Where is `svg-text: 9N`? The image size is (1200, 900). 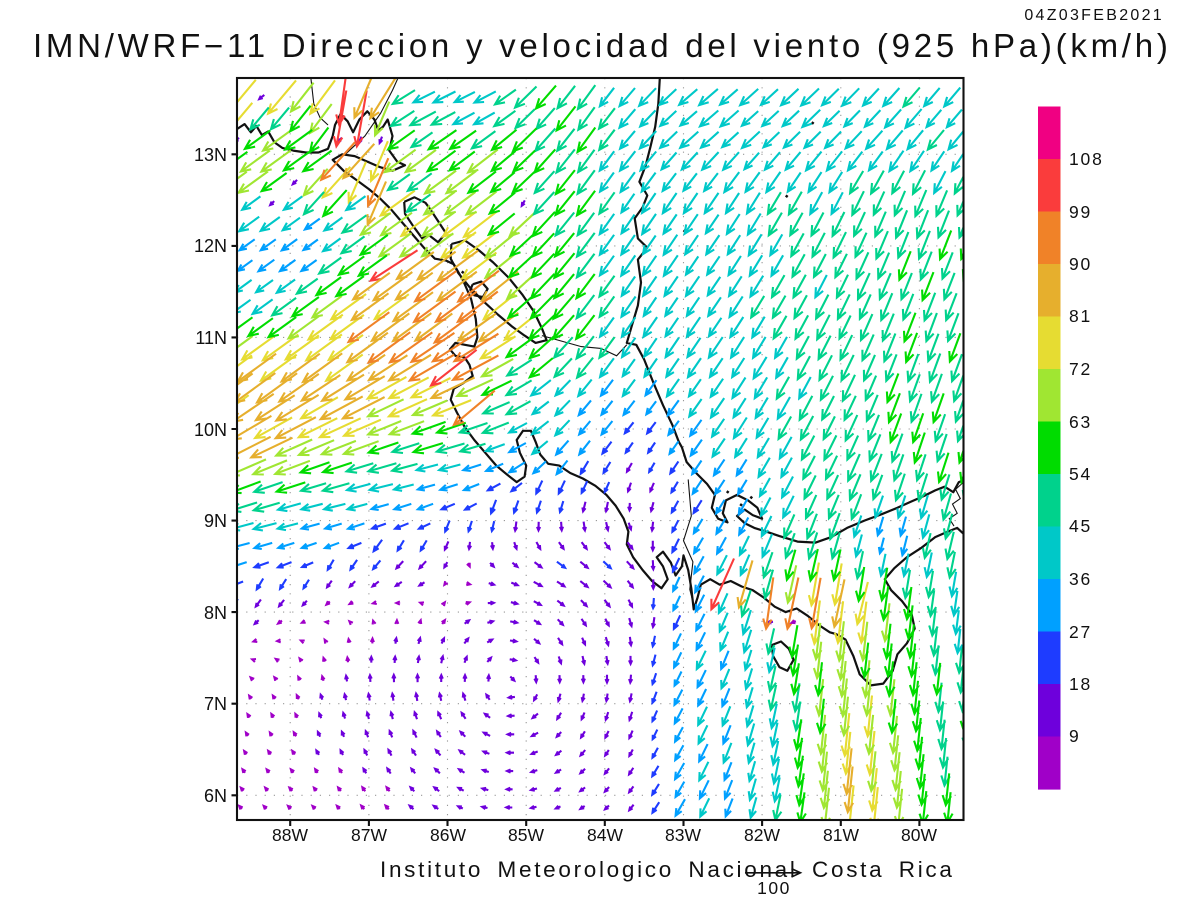
svg-text: 9N is located at coordinates (215, 521).